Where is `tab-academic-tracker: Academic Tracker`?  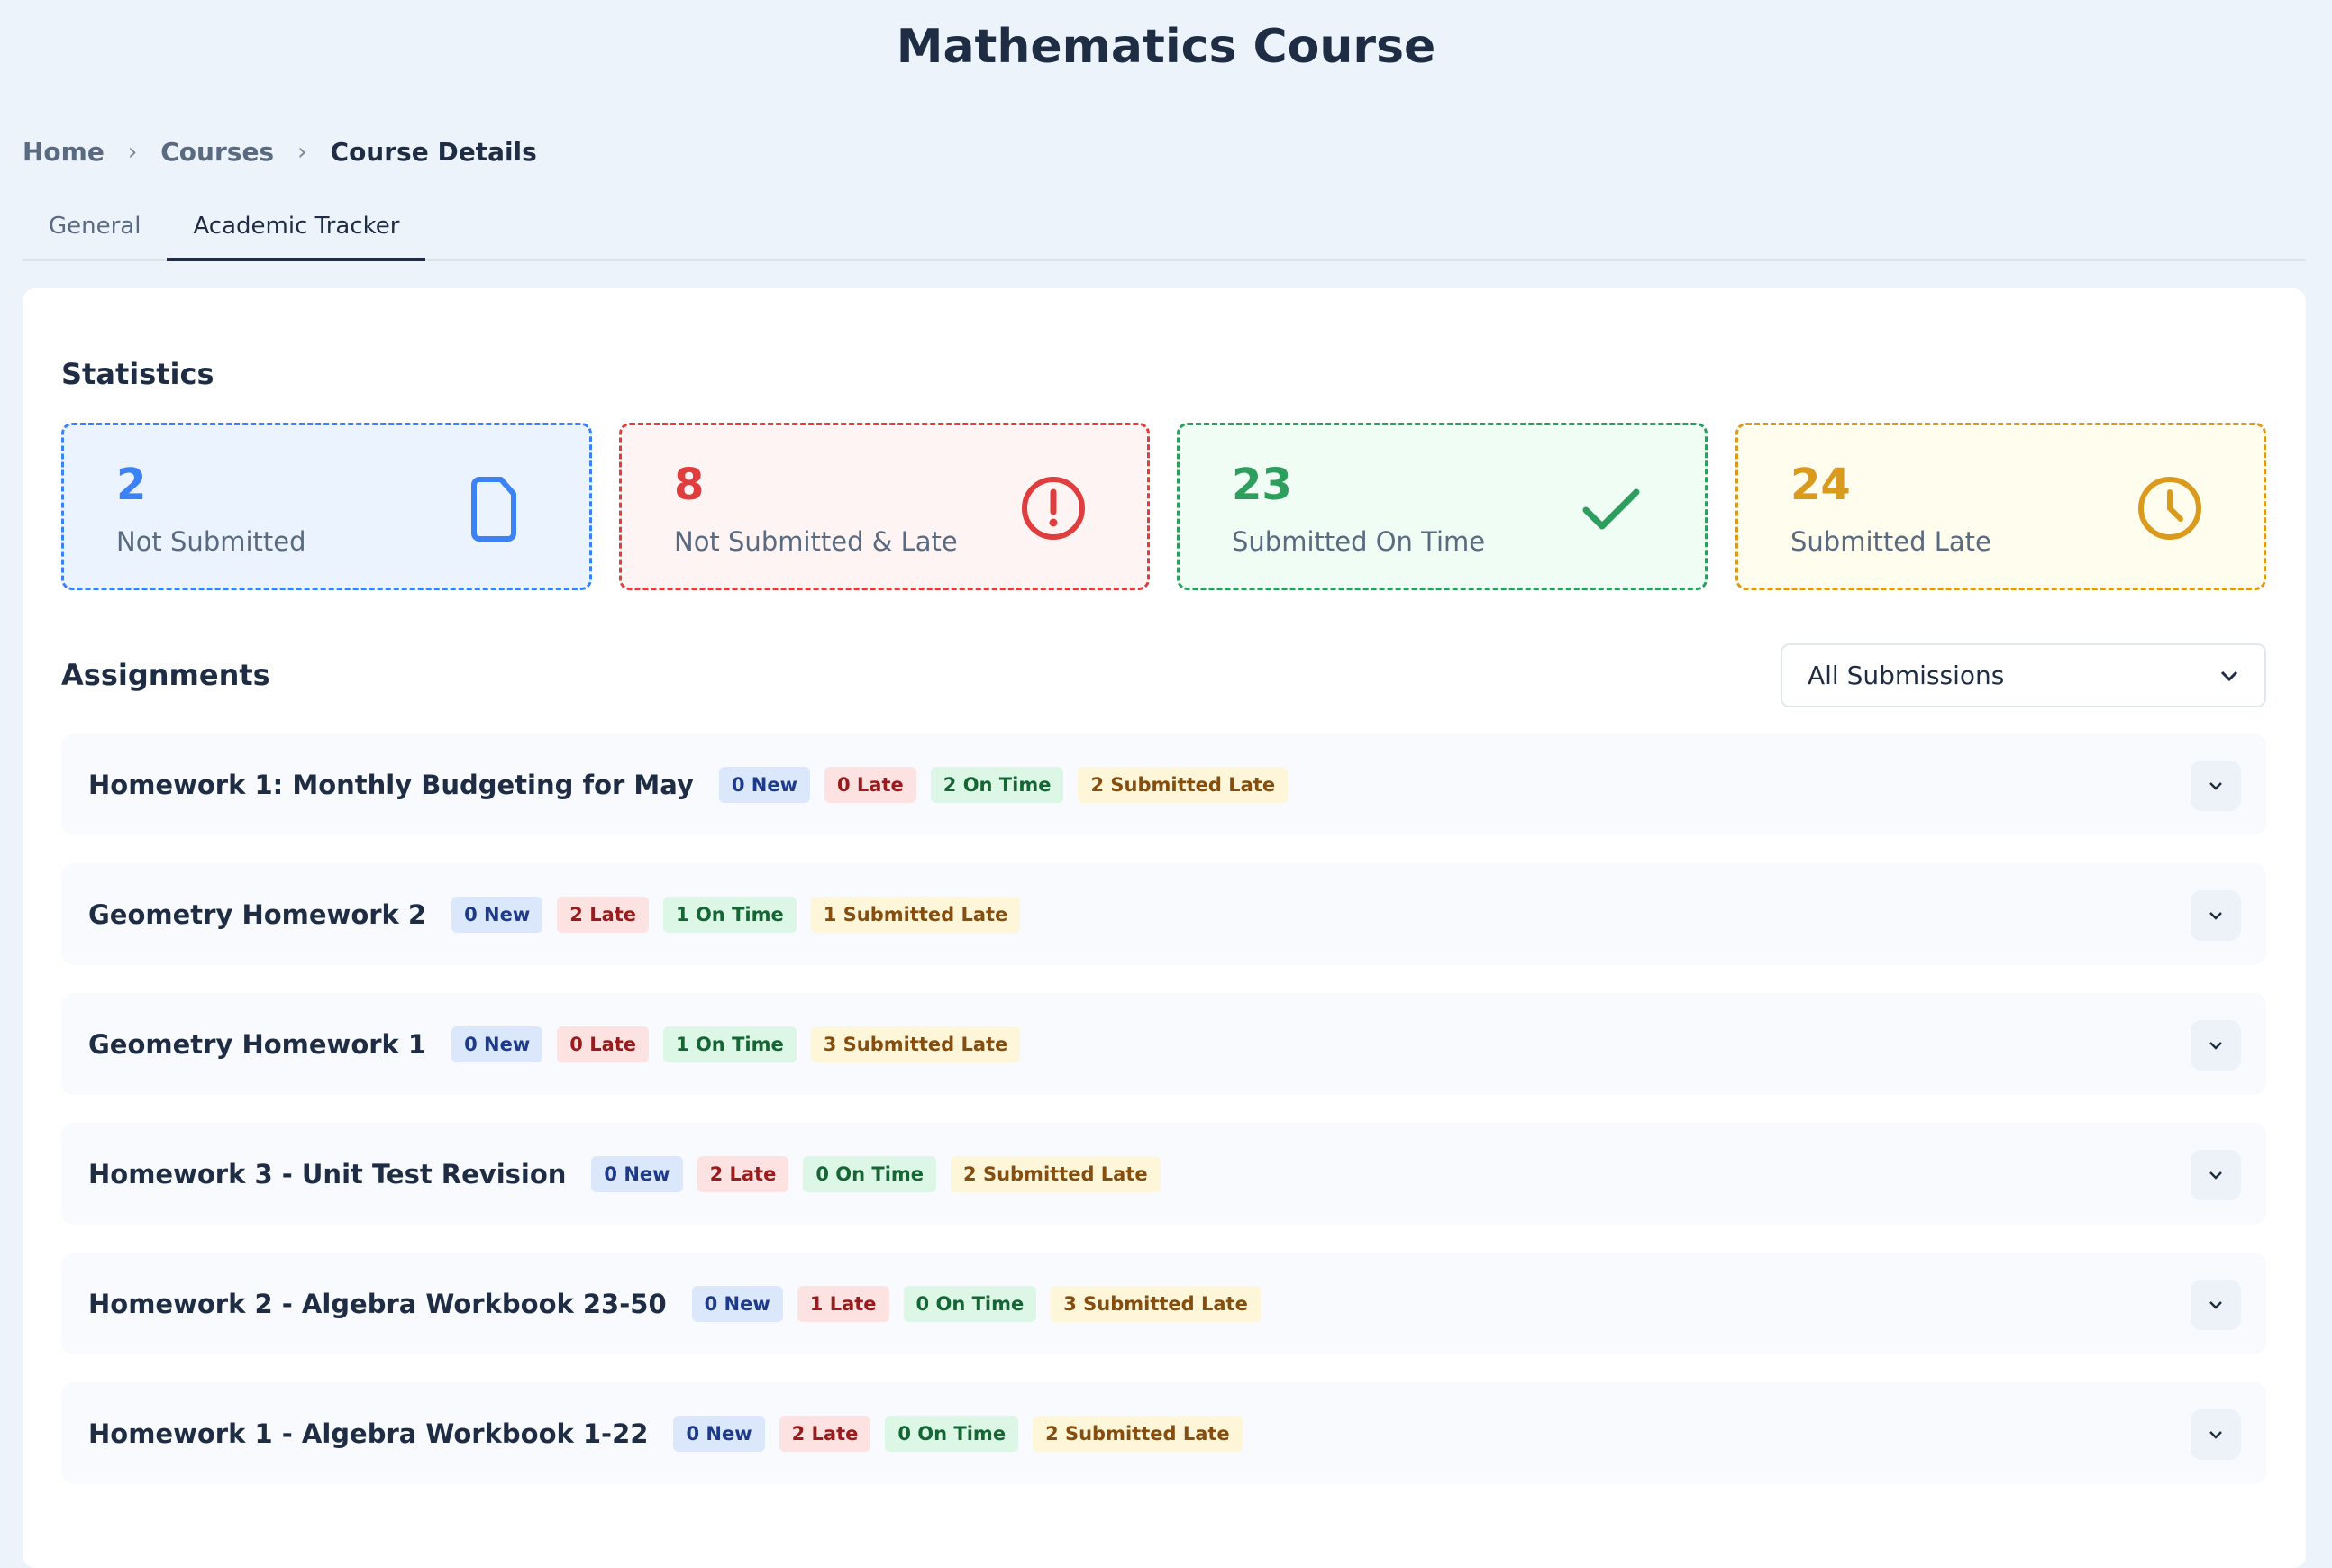
tab-academic-tracker: Academic Tracker is located at coordinates (296, 233).